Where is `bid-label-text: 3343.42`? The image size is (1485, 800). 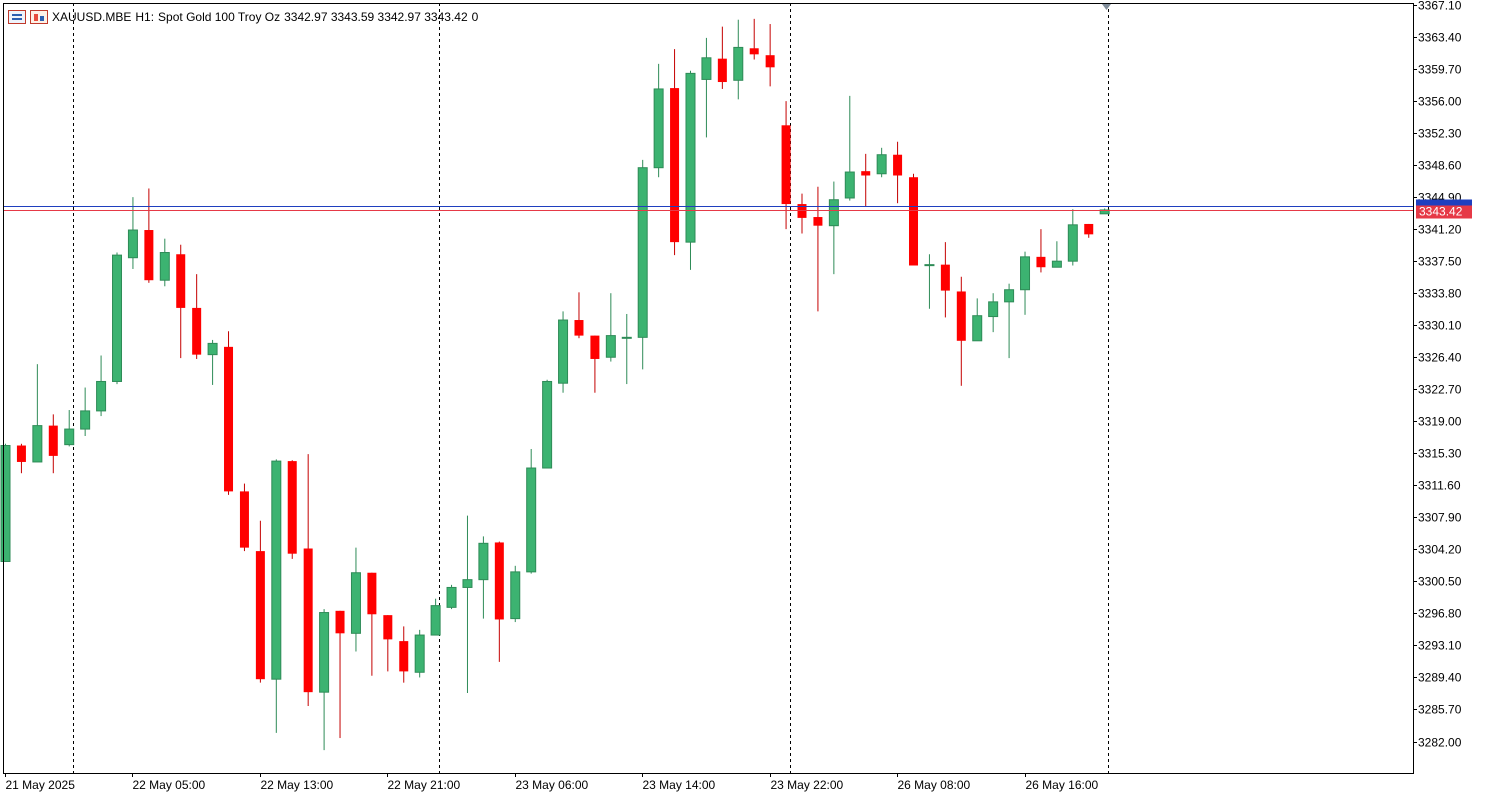
bid-label-text: 3343.42 is located at coordinates (1441, 212).